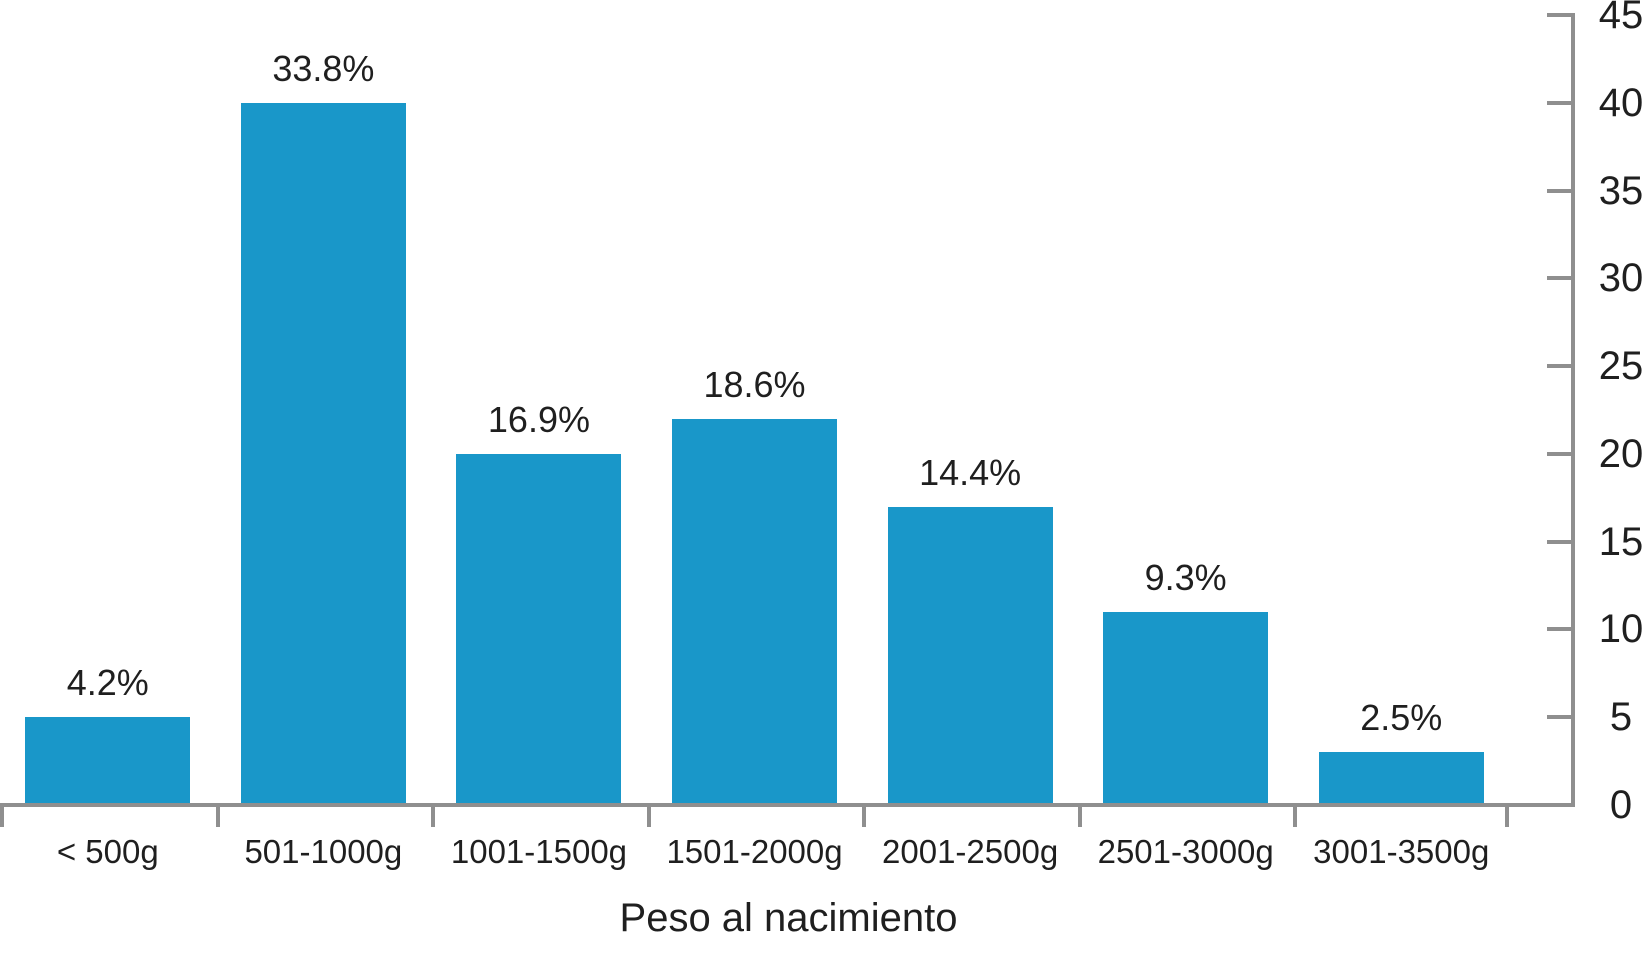 The width and height of the screenshot is (1650, 956). I want to click on x-tick-label: 501-1000g, so click(323, 851).